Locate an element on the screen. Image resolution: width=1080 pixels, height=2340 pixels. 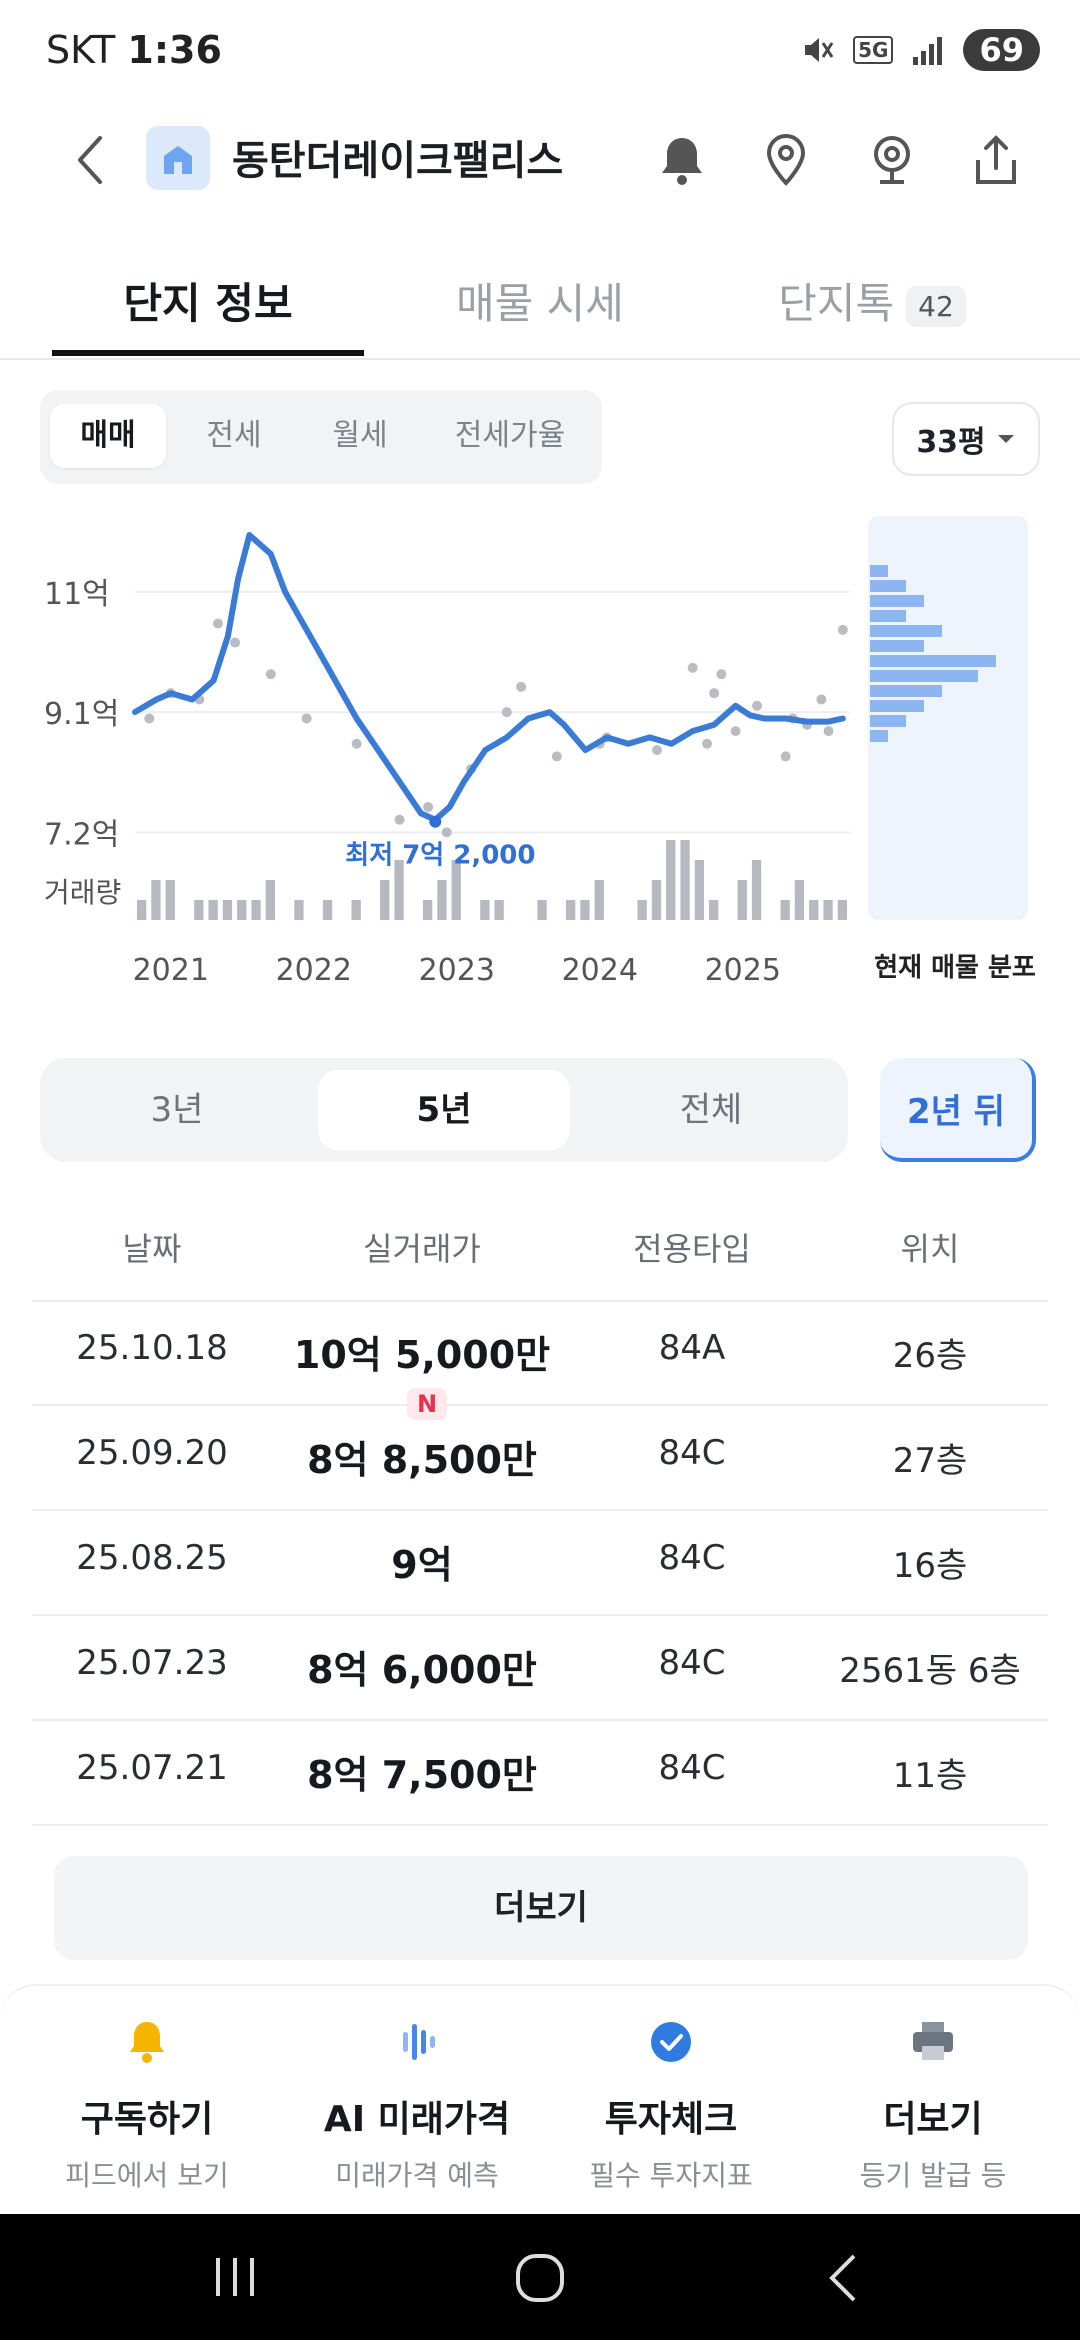
ai-price-action: AI 미래가격 미래가격 예측 is located at coordinates (417, 2105).